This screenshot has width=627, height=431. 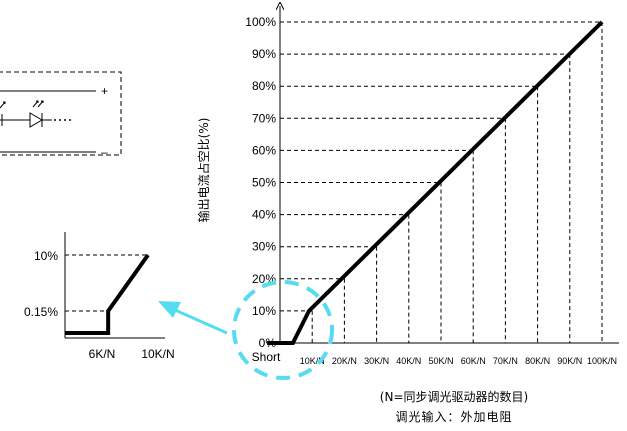 What do you see at coordinates (36, 120) in the screenshot?
I see `led-diode-icon` at bounding box center [36, 120].